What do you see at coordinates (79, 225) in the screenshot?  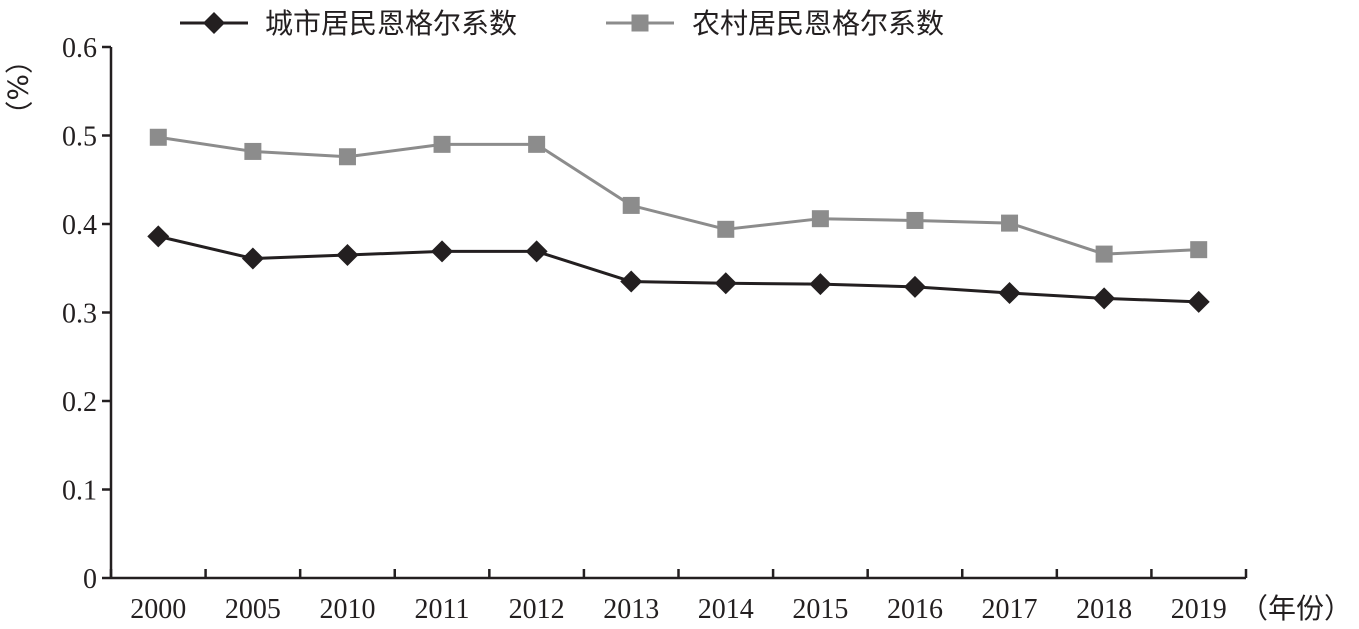 I see `y-tick-label: 0.4` at bounding box center [79, 225].